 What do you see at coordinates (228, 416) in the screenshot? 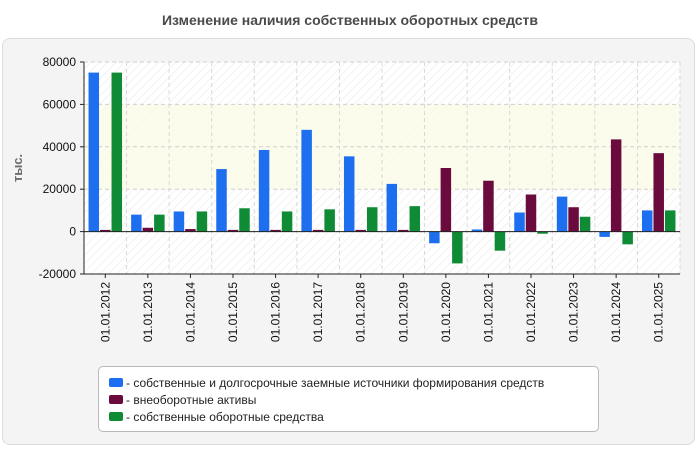
I see `legend-label: собственные оборотные средства` at bounding box center [228, 416].